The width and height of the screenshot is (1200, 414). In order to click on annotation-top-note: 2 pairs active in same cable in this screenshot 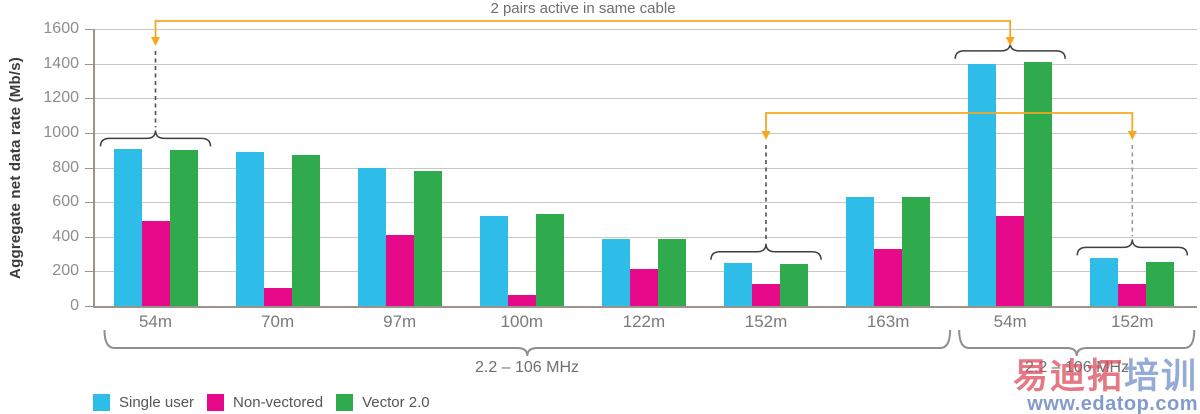, I will do `click(583, 8)`.